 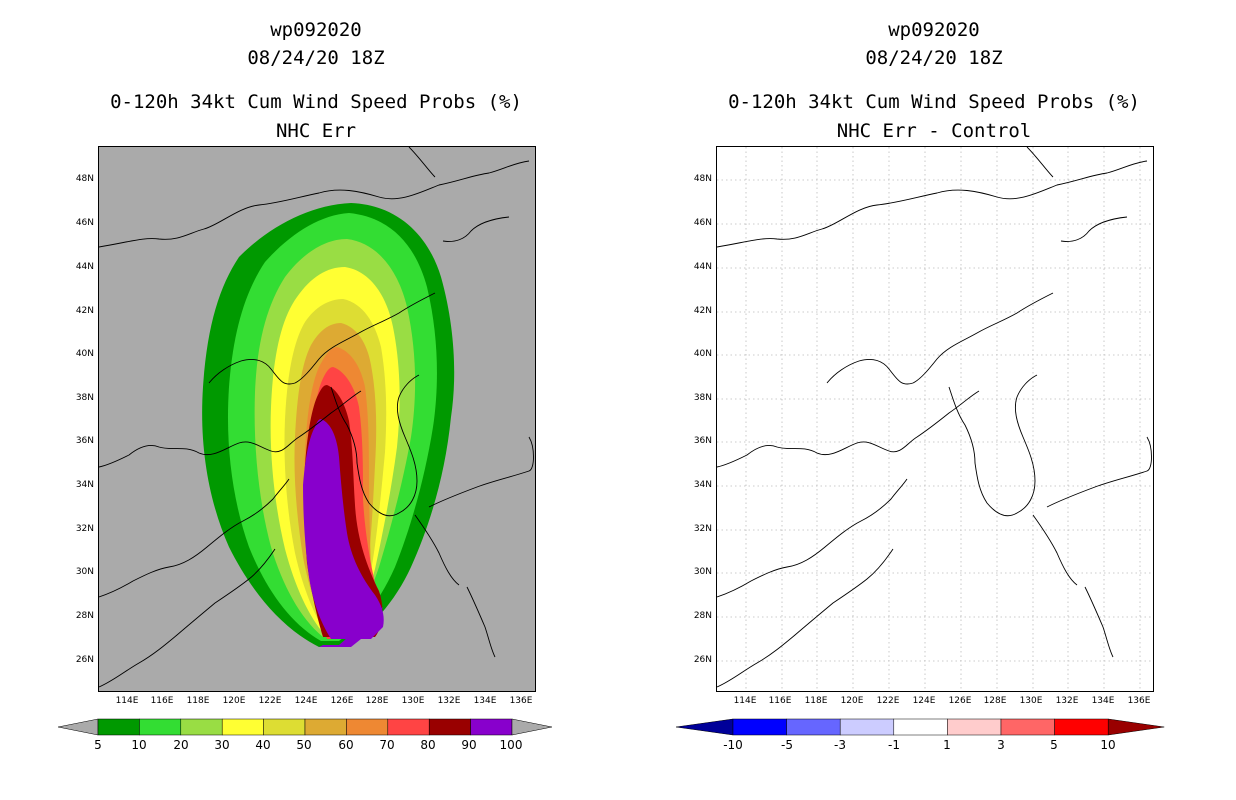 I want to click on left-title-variant: NHC Err, so click(x=316, y=131).